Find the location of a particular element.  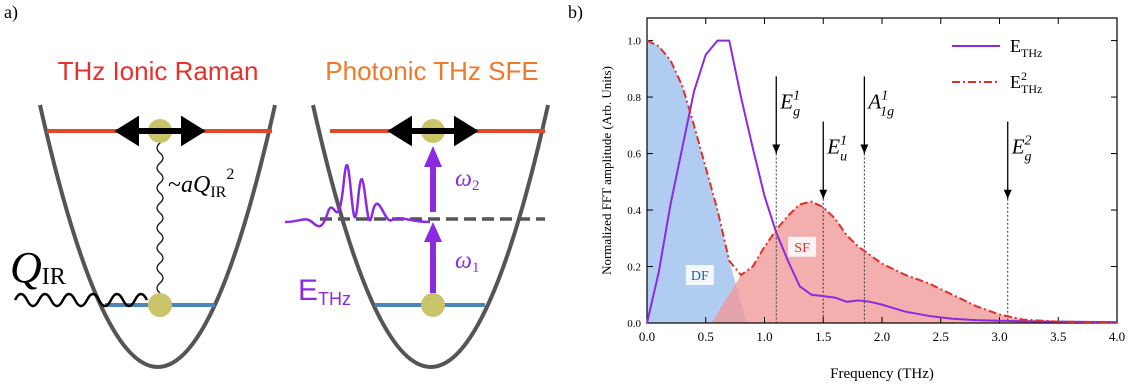

e-thz-label: ETHz is located at coordinates (324, 291).